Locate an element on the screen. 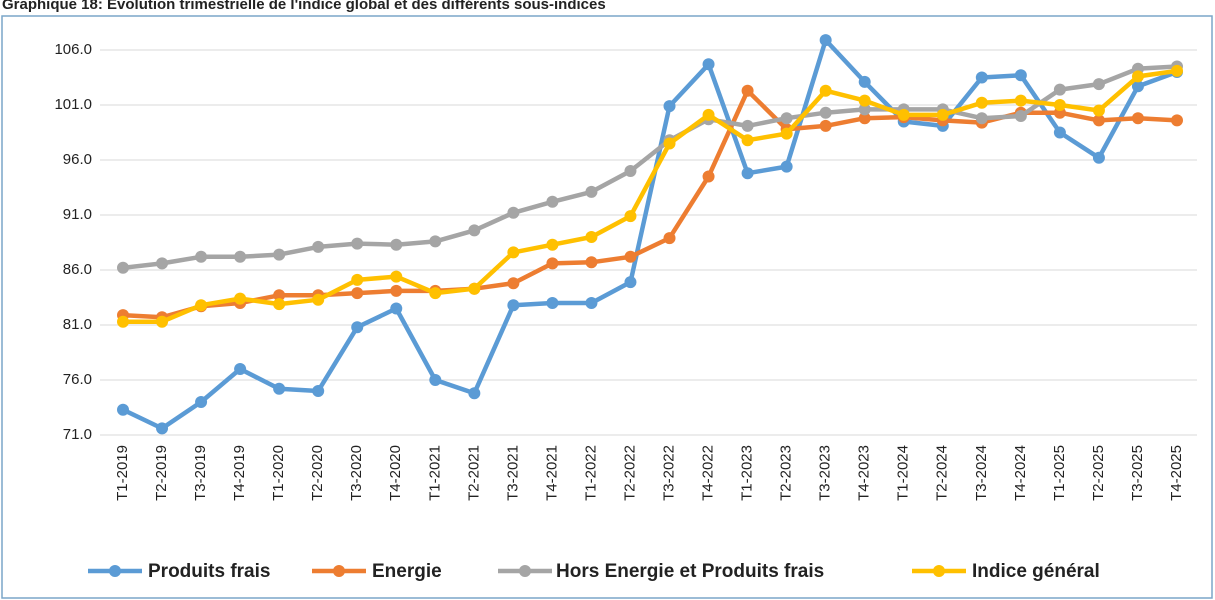  x-tick-label: T2-2019 is located at coordinates (161, 473).